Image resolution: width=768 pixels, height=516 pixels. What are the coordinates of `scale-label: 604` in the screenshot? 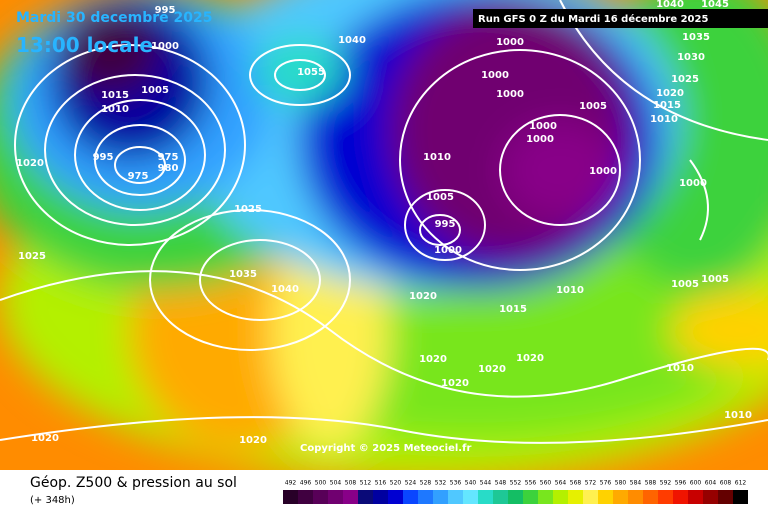 It's located at (711, 483).